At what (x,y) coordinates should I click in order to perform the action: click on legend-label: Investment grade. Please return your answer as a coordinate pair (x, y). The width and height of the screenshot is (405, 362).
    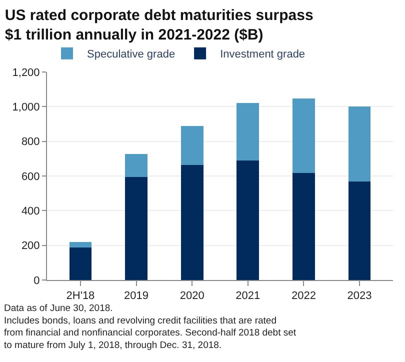
    Looking at the image, I should click on (263, 54).